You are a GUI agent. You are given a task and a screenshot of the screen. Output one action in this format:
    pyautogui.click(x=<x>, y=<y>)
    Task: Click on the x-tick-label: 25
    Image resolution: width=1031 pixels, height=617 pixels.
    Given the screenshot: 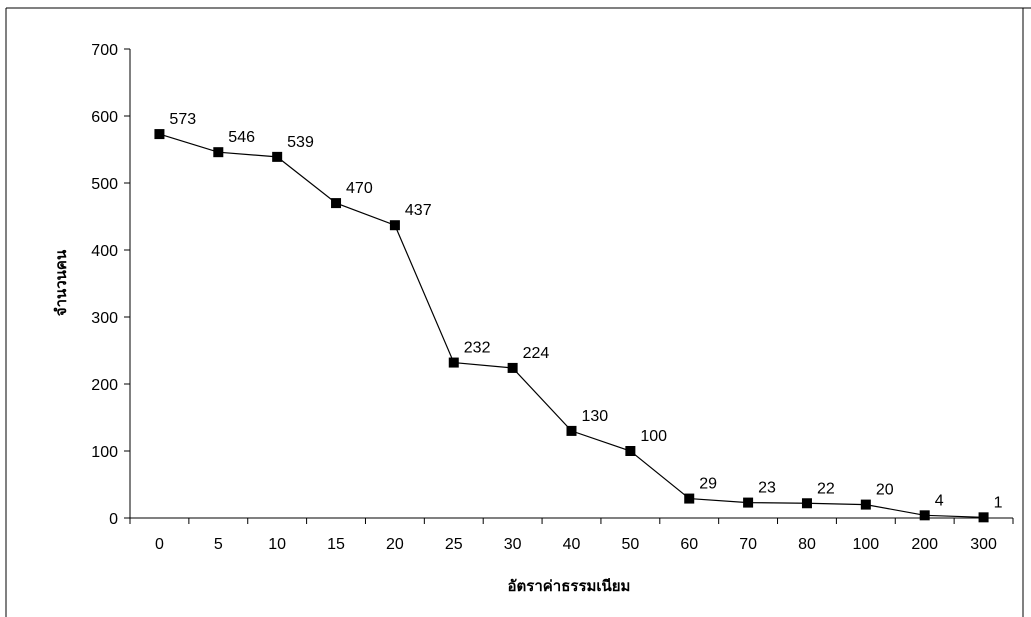 What is the action you would take?
    pyautogui.click(x=454, y=544)
    